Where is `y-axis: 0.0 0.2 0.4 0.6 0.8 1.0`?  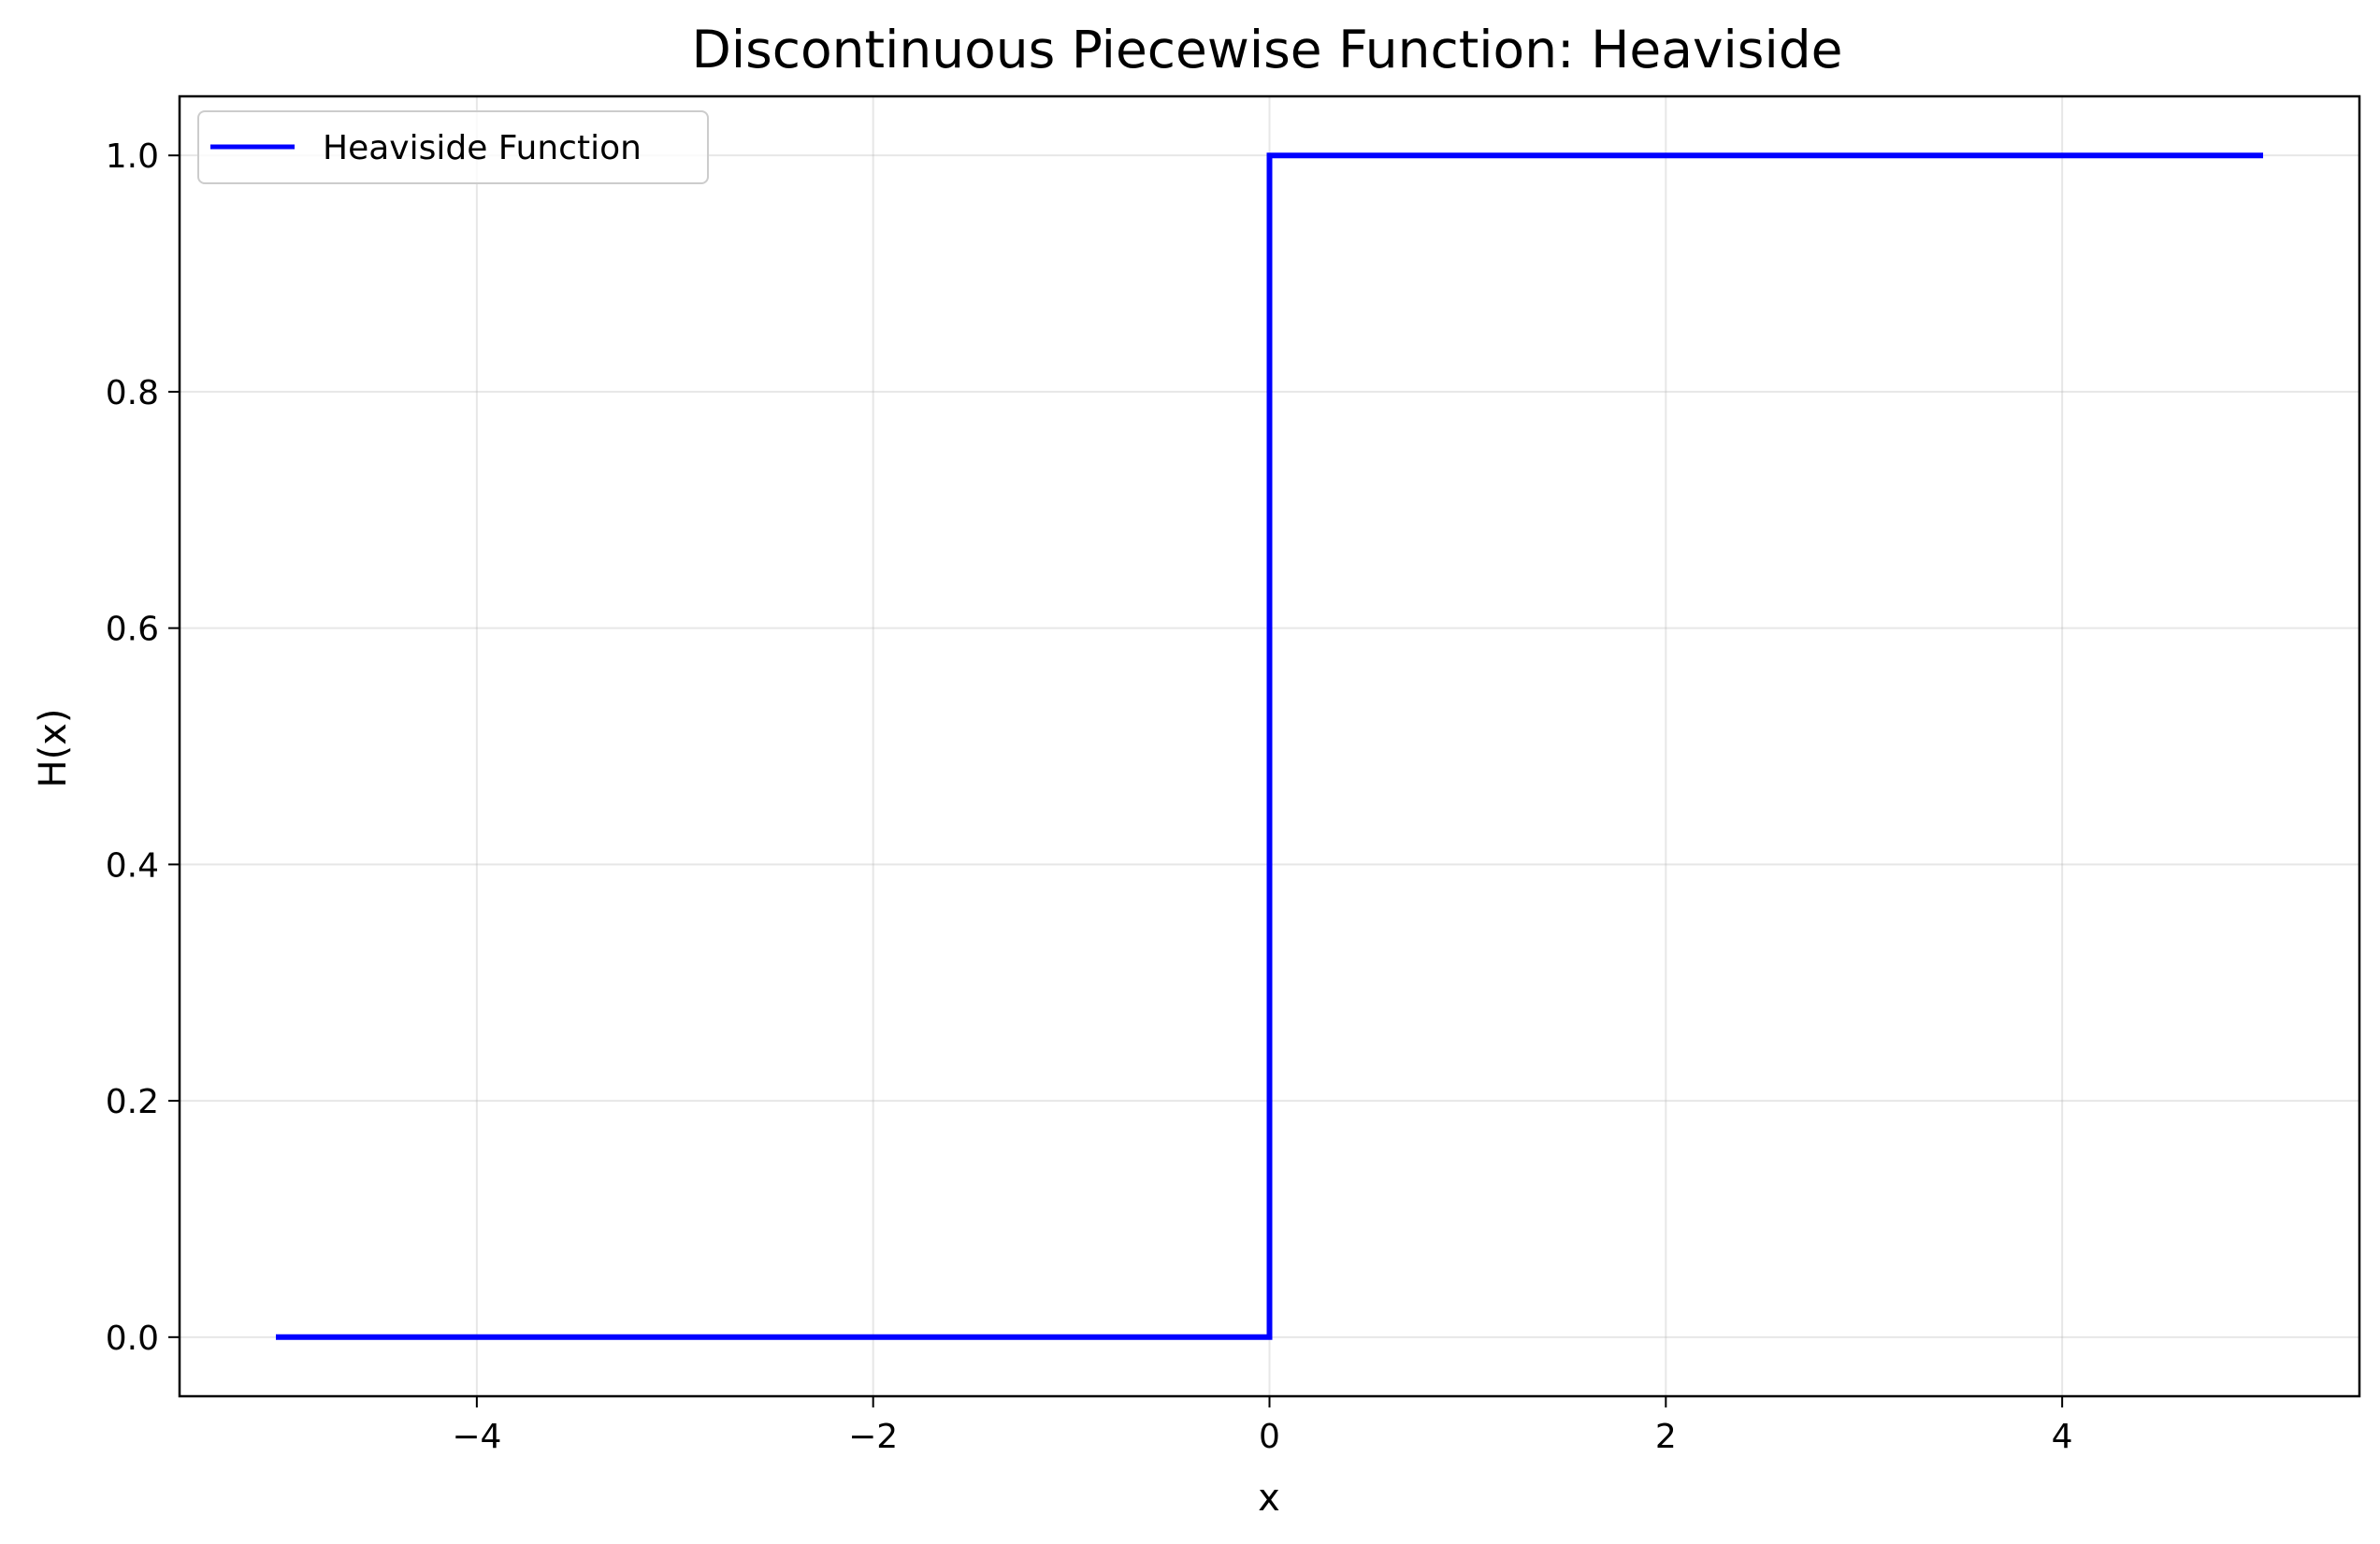 y-axis: 0.0 0.2 0.4 0.6 0.8 1.0 is located at coordinates (143, 747).